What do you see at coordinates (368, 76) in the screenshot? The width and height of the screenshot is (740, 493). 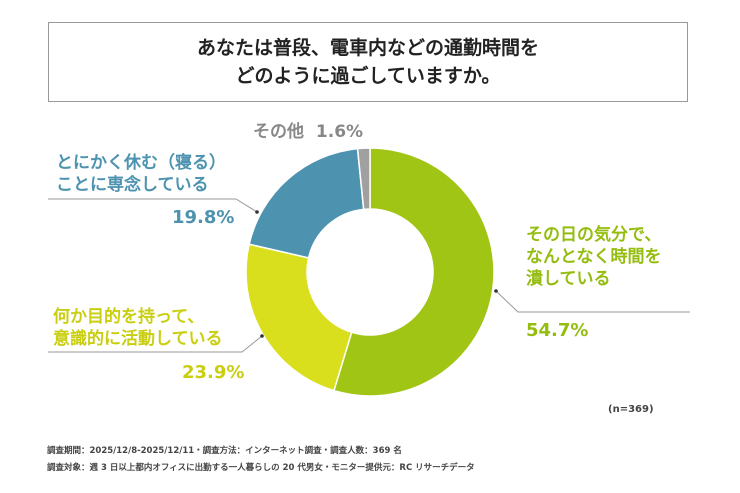 I see `title-line-2: どのように過ごしていますか。` at bounding box center [368, 76].